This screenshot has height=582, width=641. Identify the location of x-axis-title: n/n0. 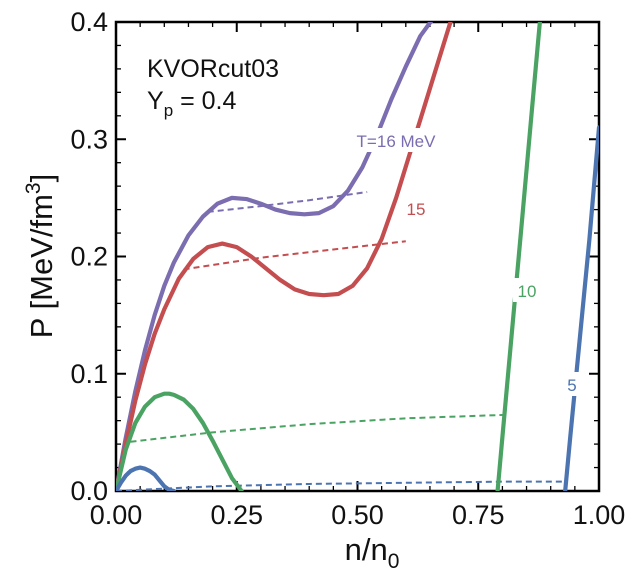
(372, 552).